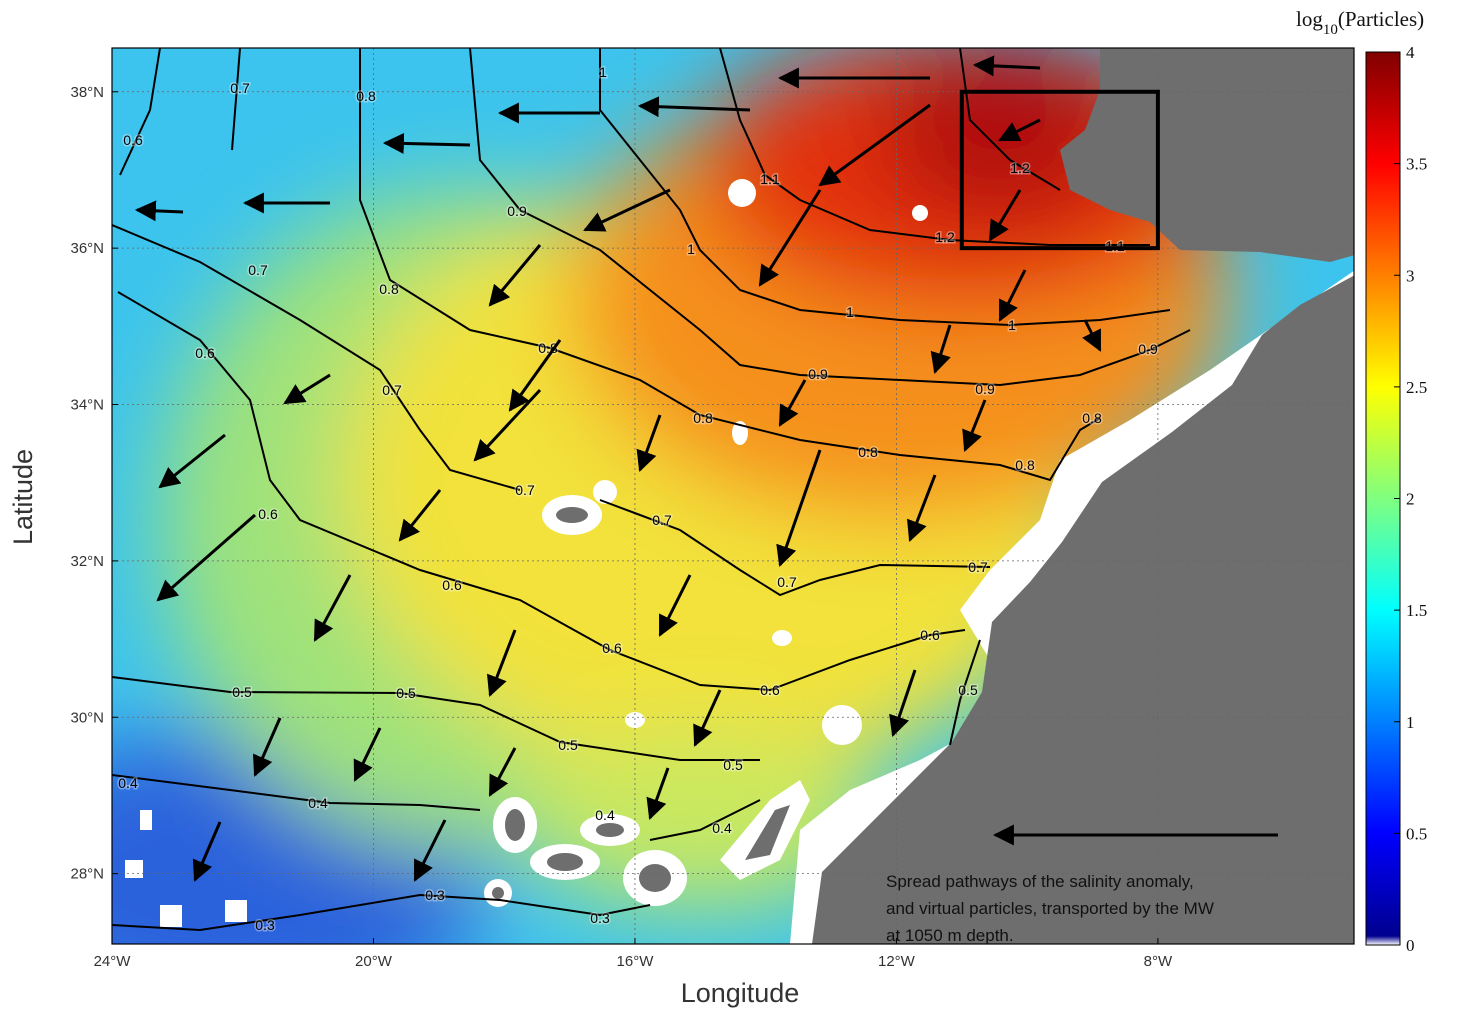  I want to click on contour-label: 1.2, so click(945, 237).